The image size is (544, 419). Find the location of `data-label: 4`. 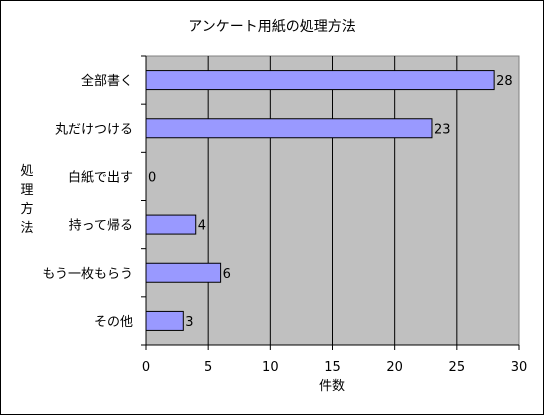

data-label: 4 is located at coordinates (202, 226).